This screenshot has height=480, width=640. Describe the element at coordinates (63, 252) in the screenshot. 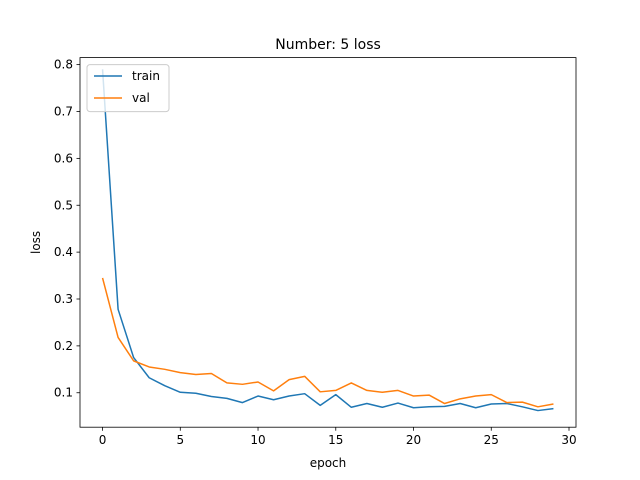

I see `y-tick-label: 0.4` at that location.